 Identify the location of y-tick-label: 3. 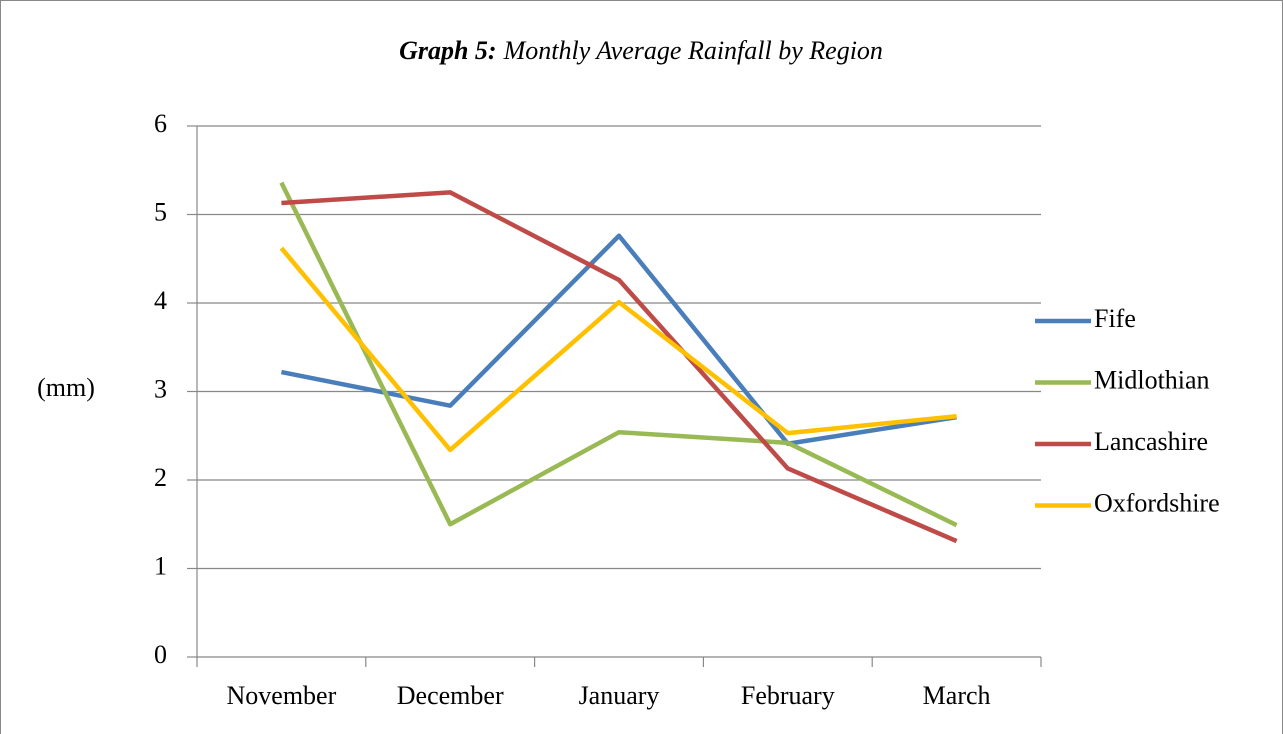
(160, 388).